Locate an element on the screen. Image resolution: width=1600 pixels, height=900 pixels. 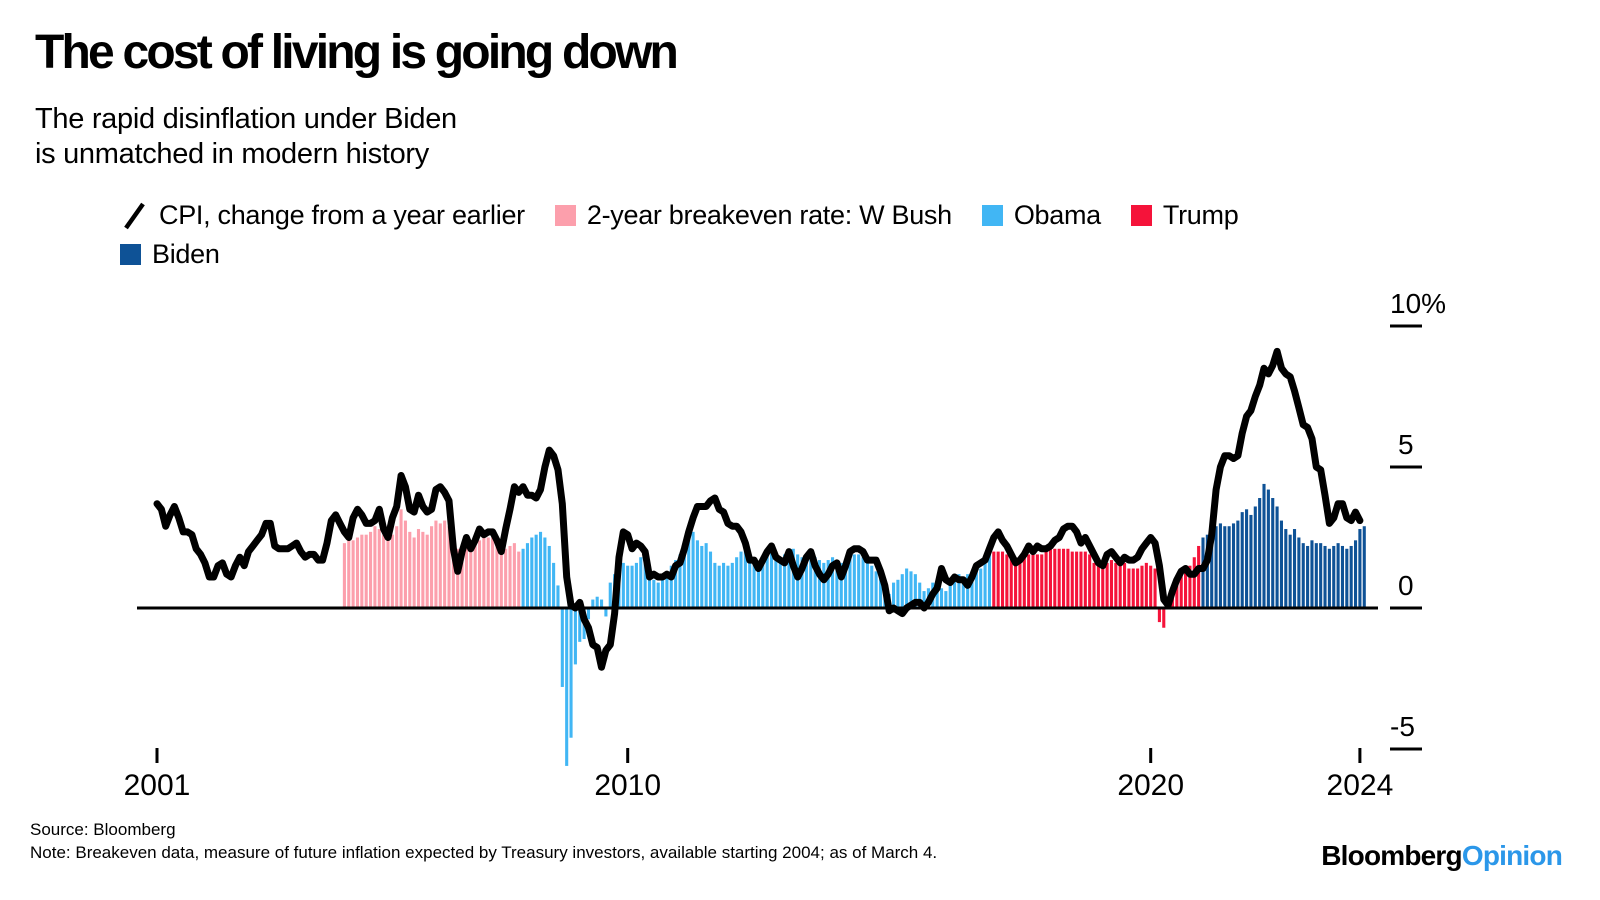
legend-label: Trump is located at coordinates (1200, 215).